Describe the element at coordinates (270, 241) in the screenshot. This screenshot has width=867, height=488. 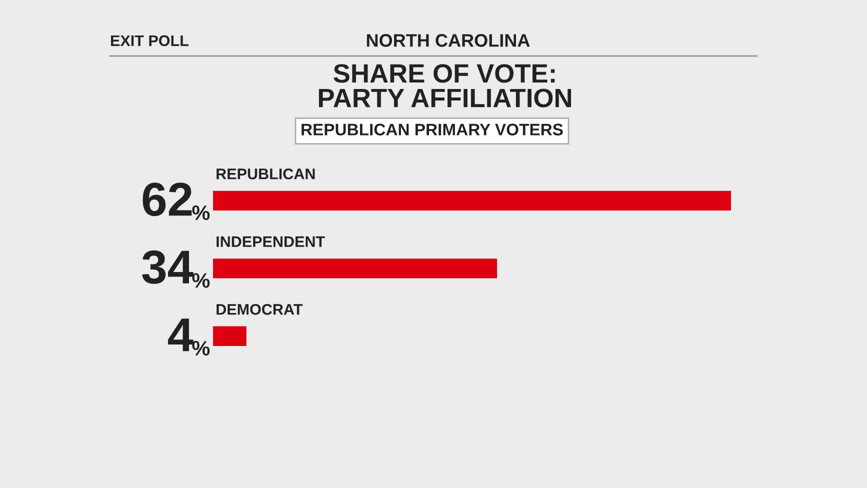
I see `y-tick-label: INDEPENDENT` at that location.